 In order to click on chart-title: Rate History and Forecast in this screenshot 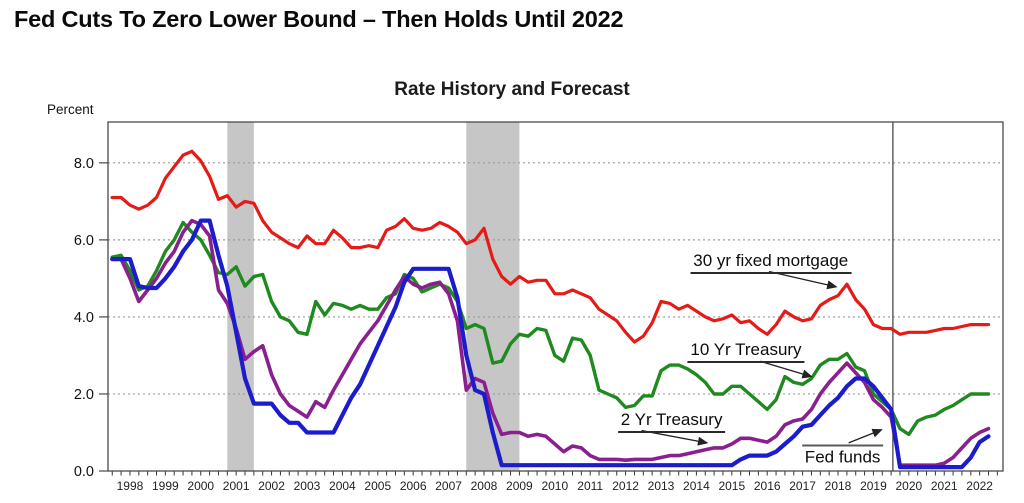, I will do `click(512, 89)`.